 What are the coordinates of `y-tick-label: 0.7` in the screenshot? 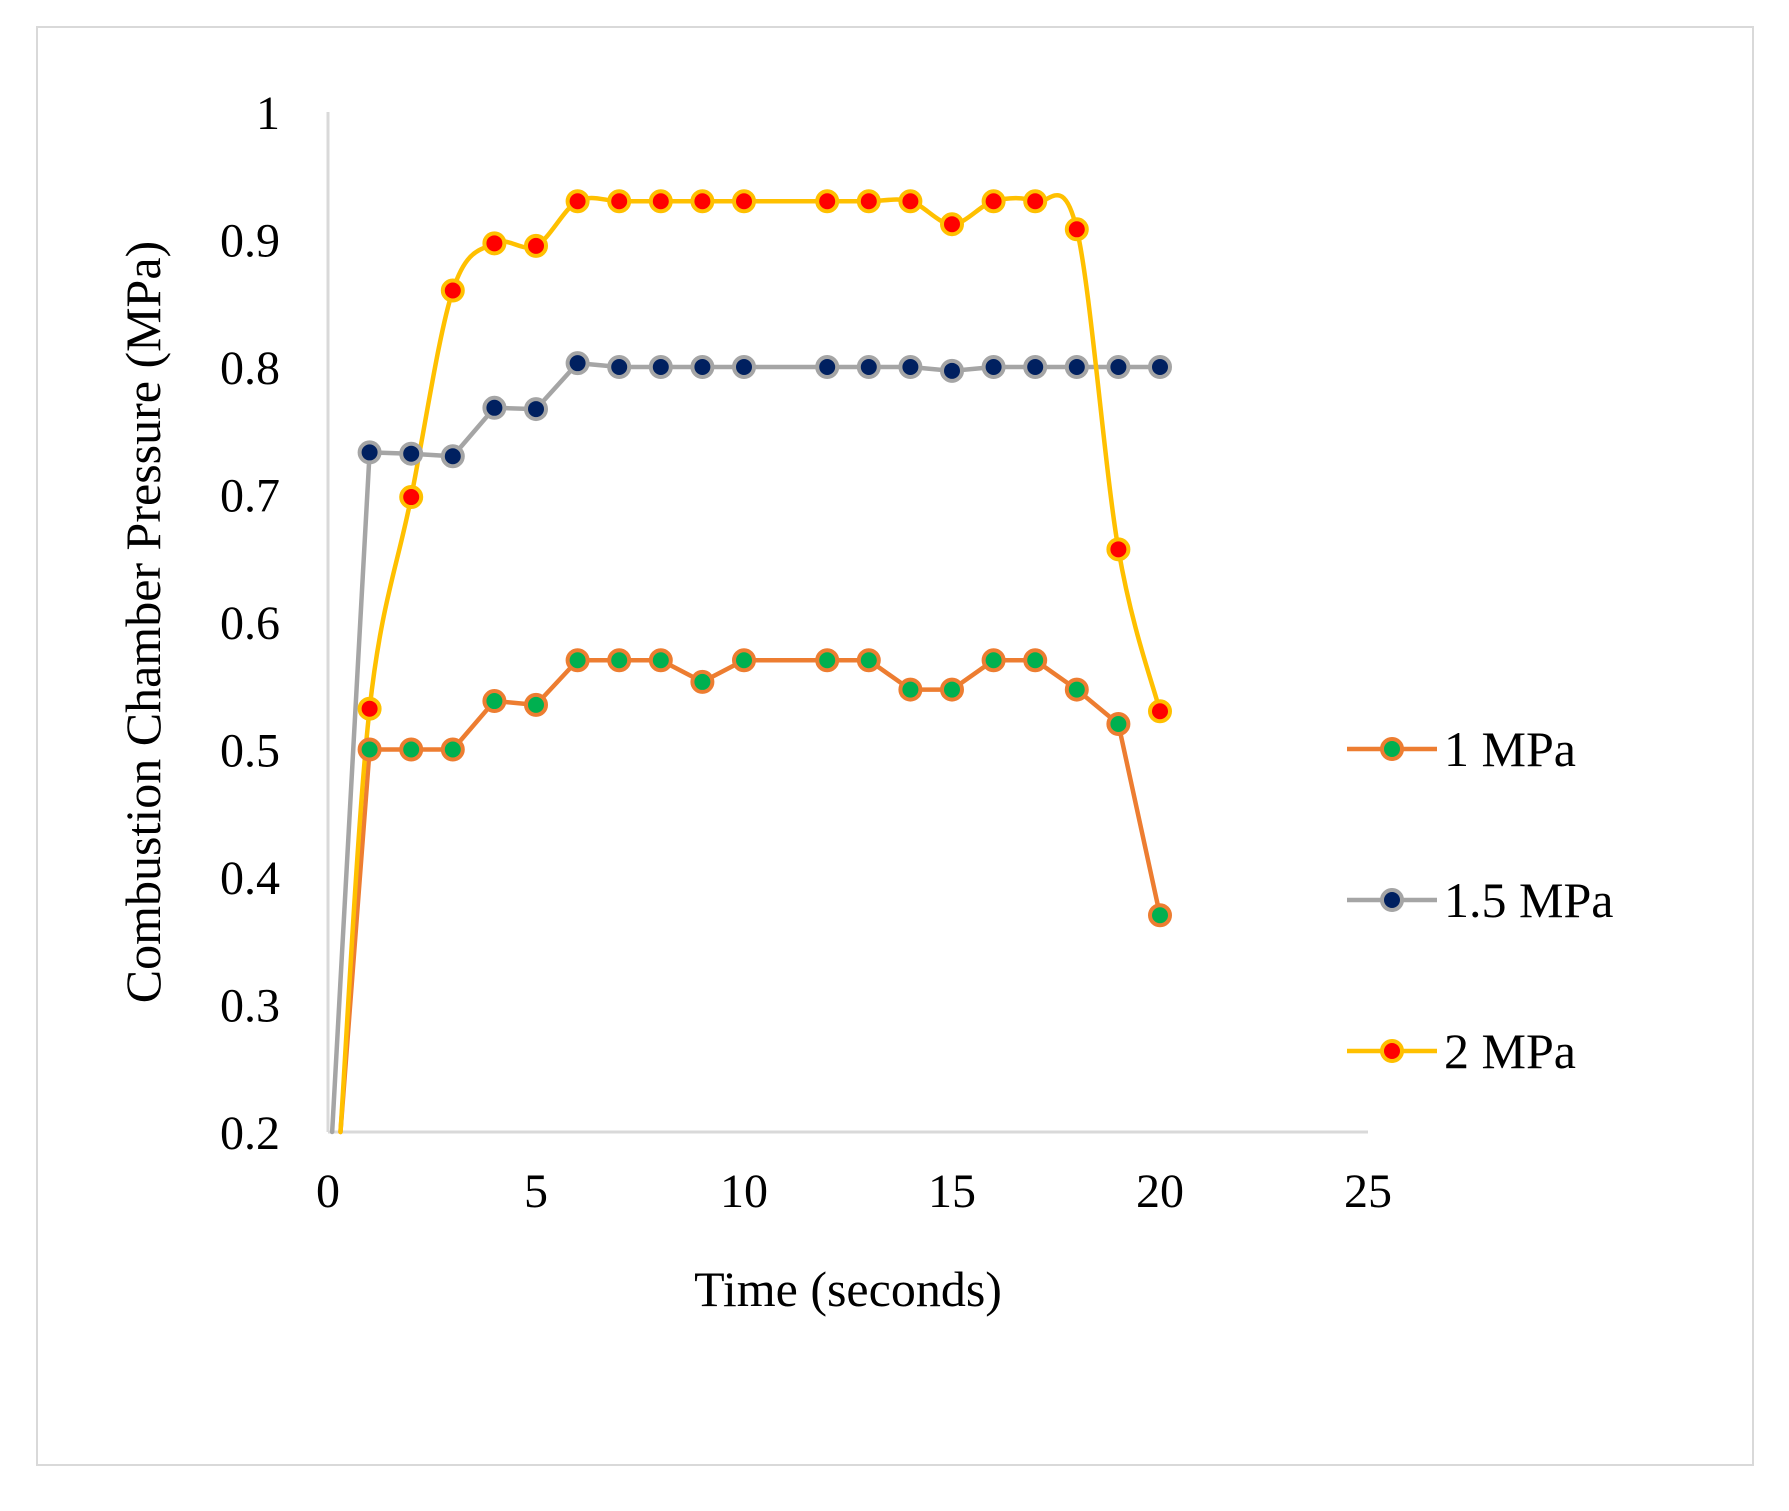 It's located at (250, 496).